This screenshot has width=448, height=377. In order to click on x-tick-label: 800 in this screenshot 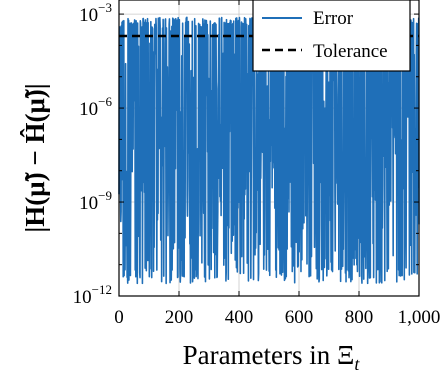, I will do `click(359, 317)`.